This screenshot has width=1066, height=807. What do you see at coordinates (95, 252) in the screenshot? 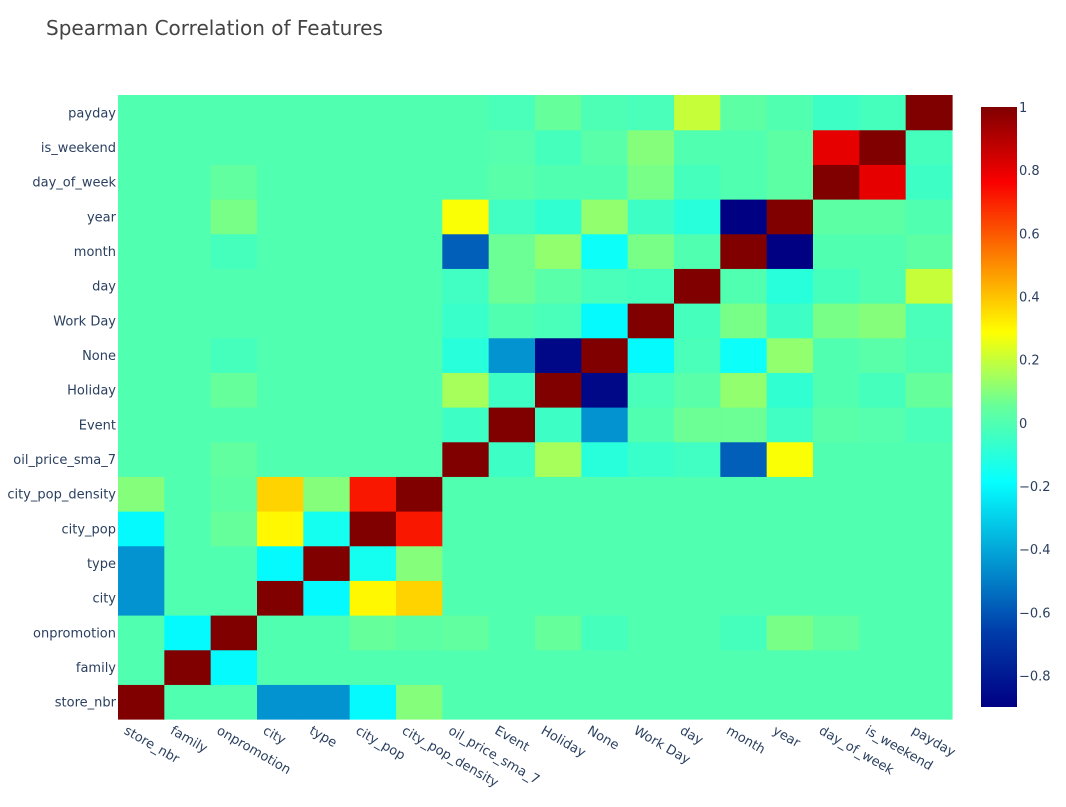
I see `y-tick-label: month` at bounding box center [95, 252].